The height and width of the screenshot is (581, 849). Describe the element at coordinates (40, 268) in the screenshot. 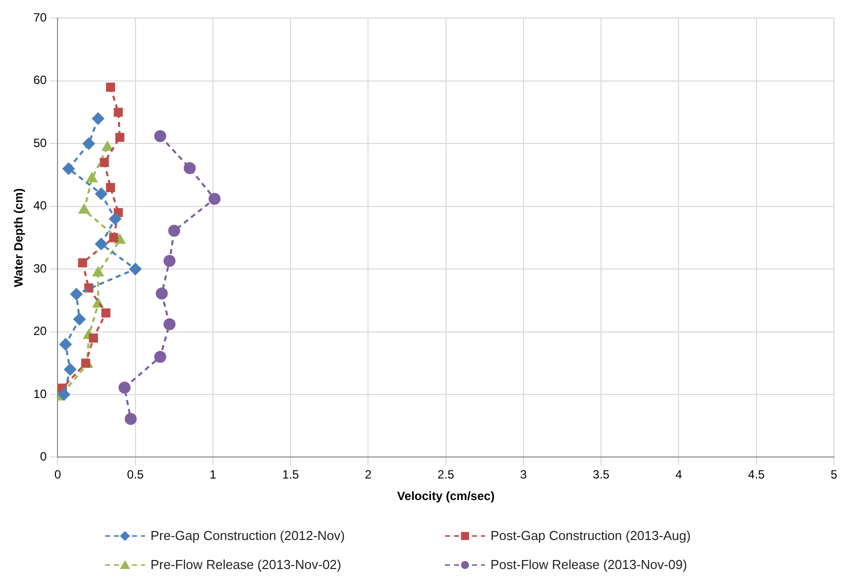

I see `y-tick-label: 30` at that location.